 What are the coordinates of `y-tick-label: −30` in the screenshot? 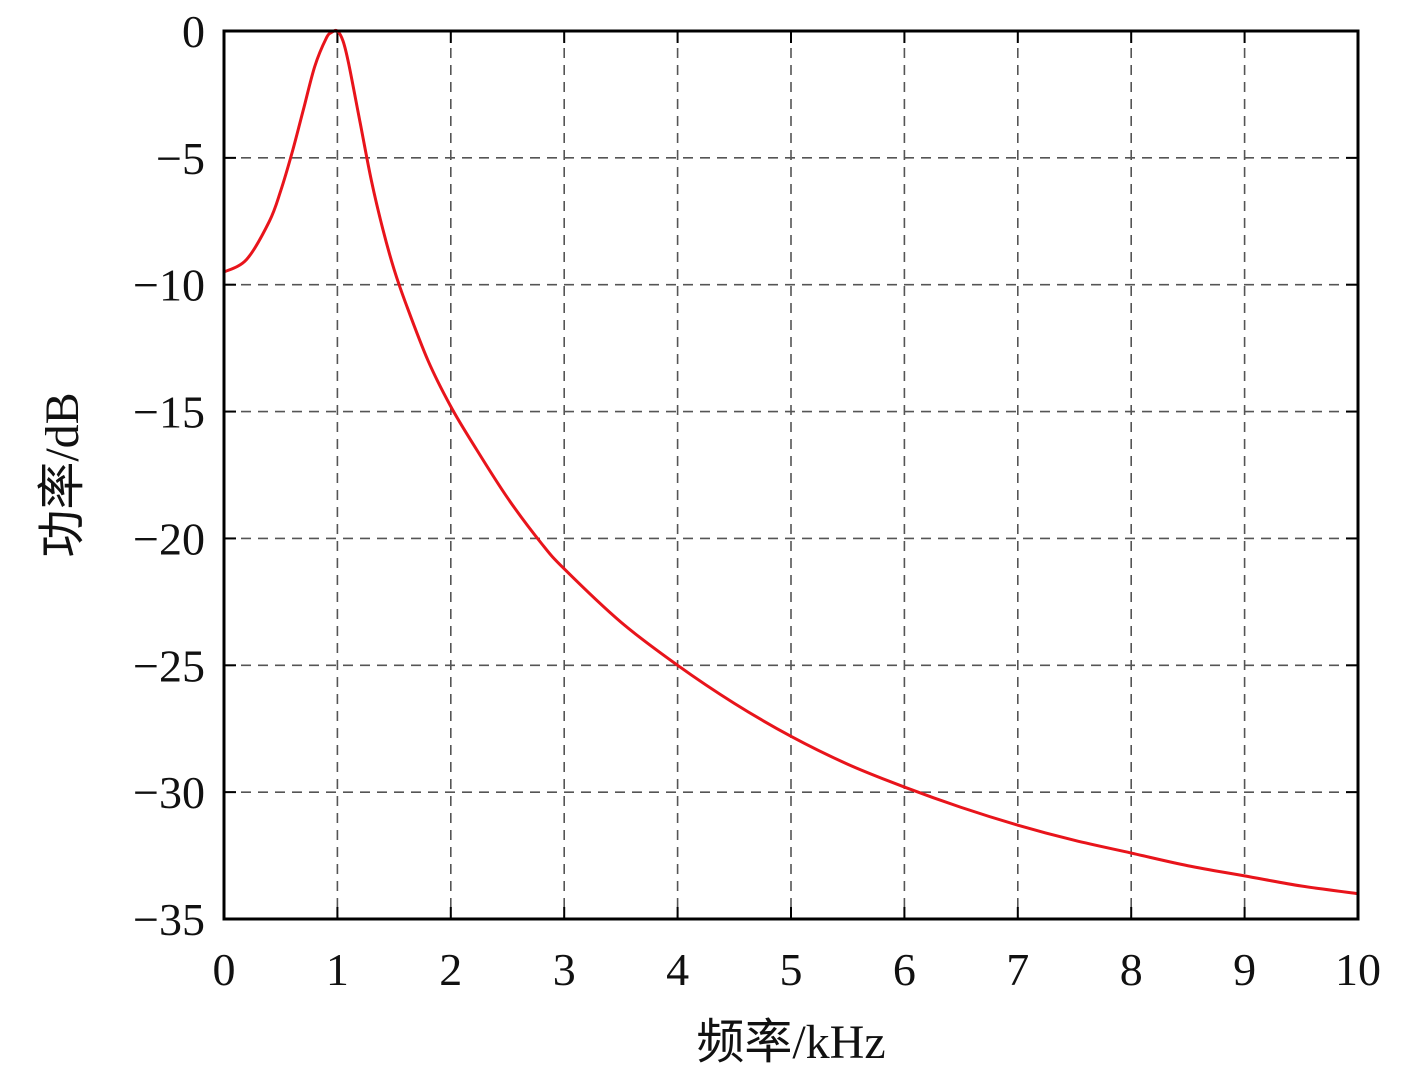 It's located at (169, 792).